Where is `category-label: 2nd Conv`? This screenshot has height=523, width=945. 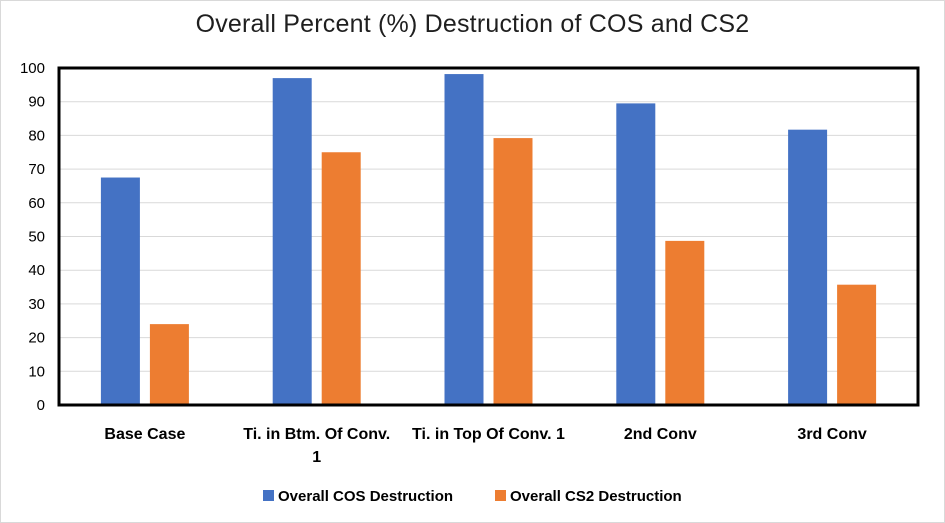
category-label: 2nd Conv is located at coordinates (660, 434).